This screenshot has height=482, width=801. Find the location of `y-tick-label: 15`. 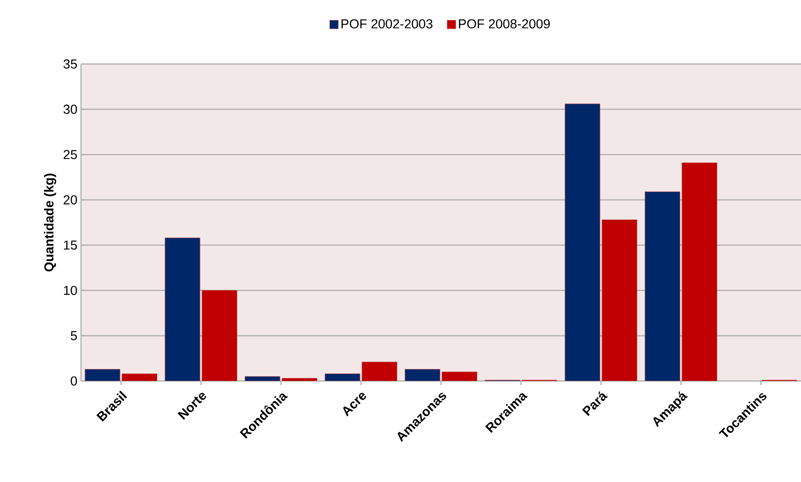

y-tick-label: 15 is located at coordinates (70, 245).